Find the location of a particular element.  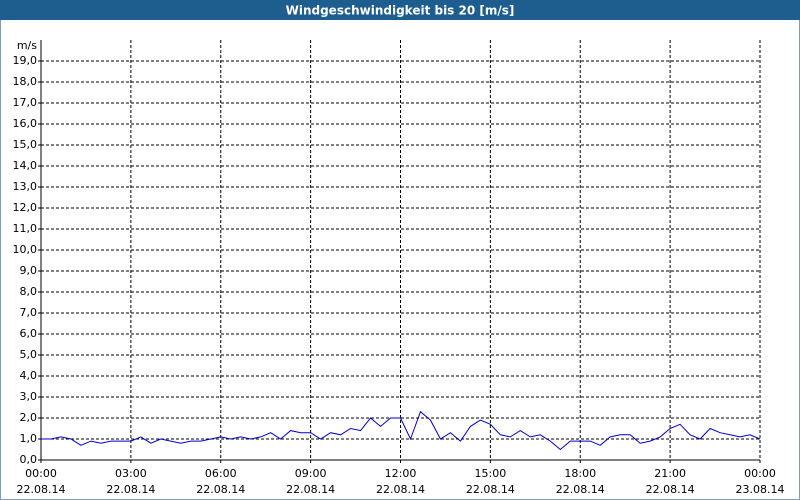

x-tick-label: 21:00 is located at coordinates (670, 473).